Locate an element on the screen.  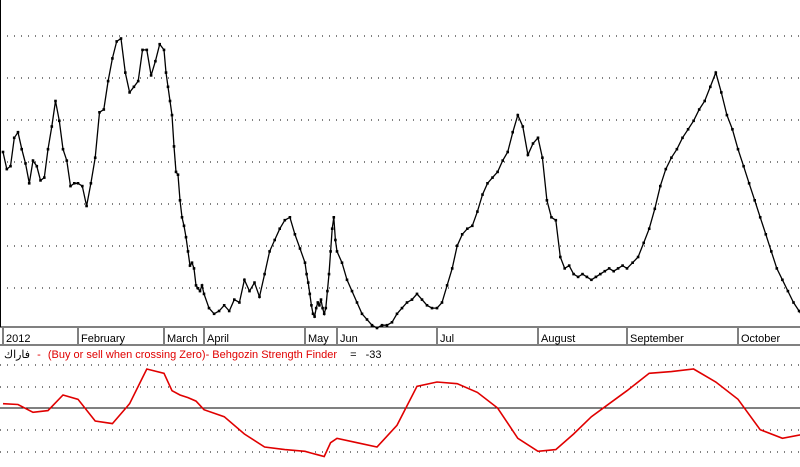
month-label: October is located at coordinates (760, 339).